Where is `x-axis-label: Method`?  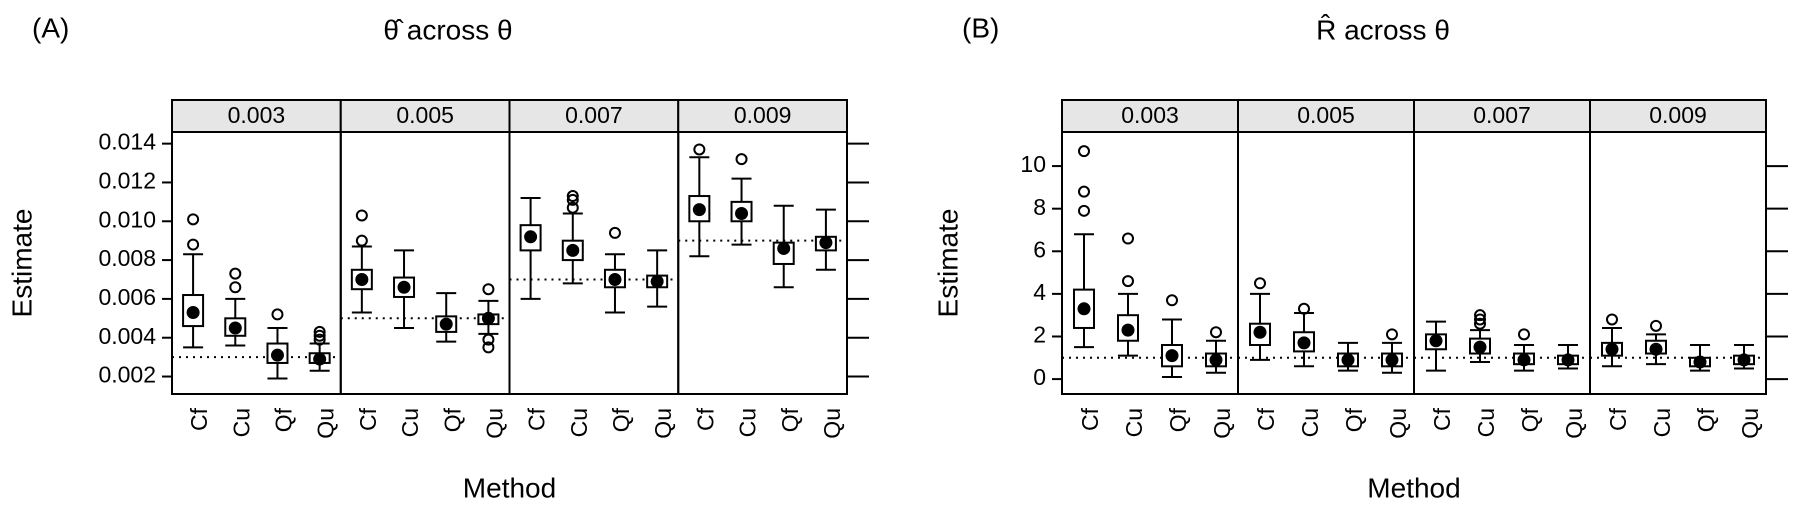 x-axis-label: Method is located at coordinates (1413, 487).